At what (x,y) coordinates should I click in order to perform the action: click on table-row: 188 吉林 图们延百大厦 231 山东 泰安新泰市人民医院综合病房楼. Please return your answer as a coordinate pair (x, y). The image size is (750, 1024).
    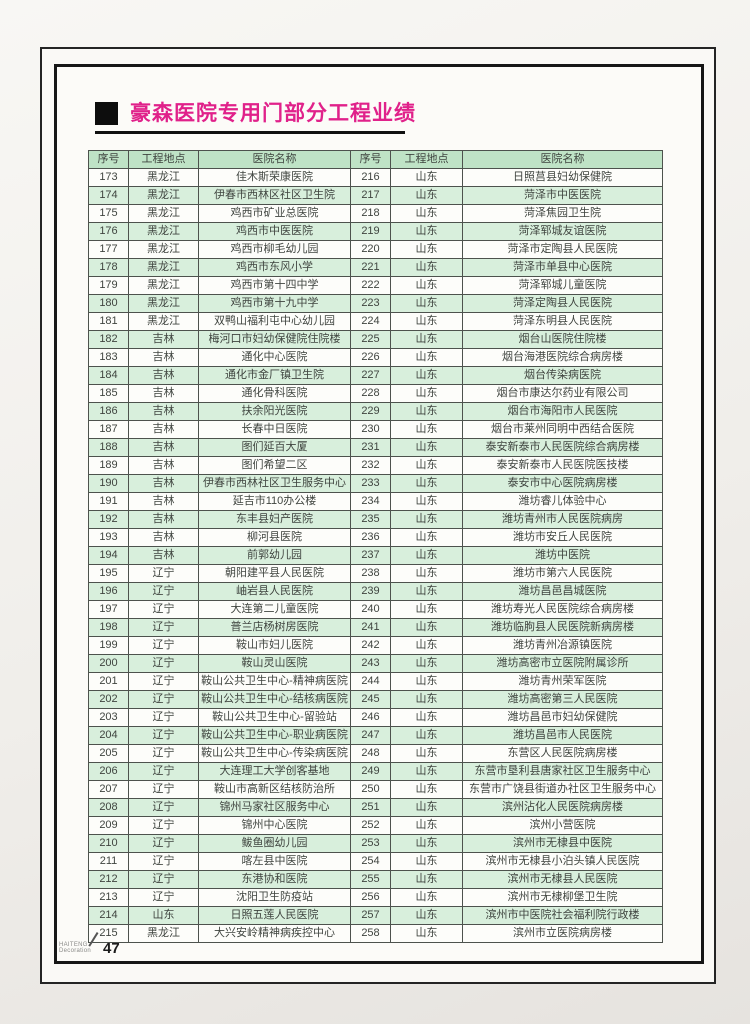
    Looking at the image, I should click on (375, 447).